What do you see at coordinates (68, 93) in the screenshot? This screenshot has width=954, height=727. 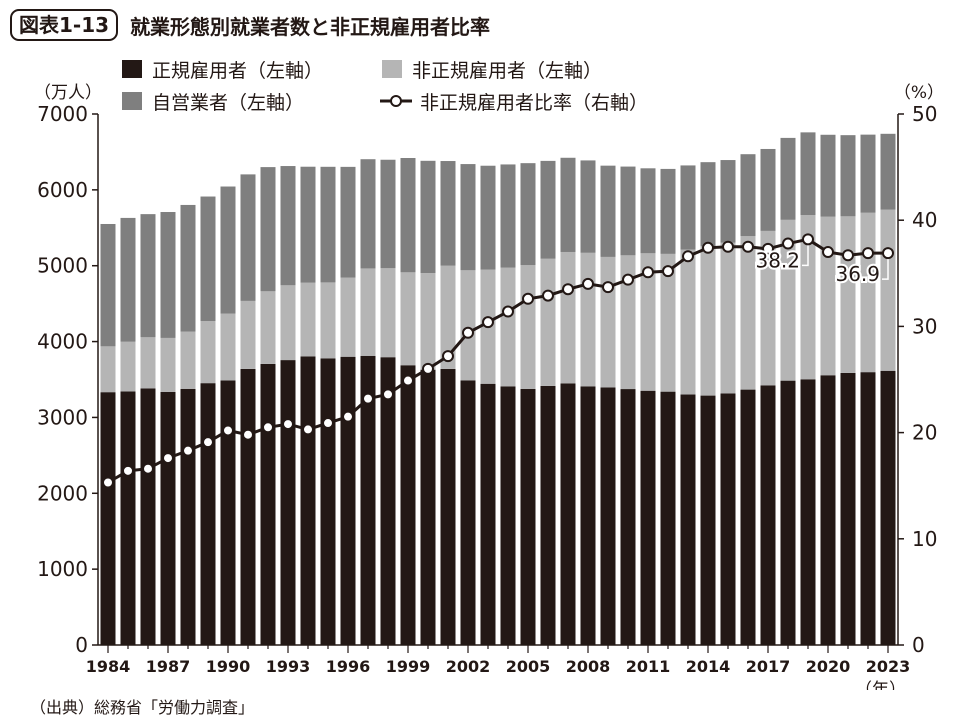 I see `left-axis-unit: （万人）` at bounding box center [68, 93].